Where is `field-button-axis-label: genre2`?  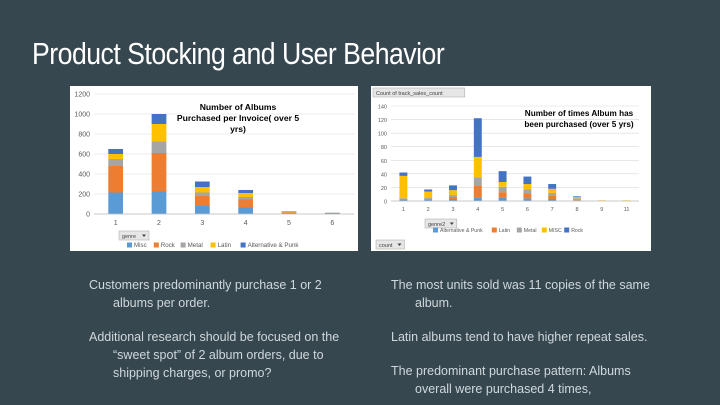
field-button-axis-label: genre2 is located at coordinates (436, 225).